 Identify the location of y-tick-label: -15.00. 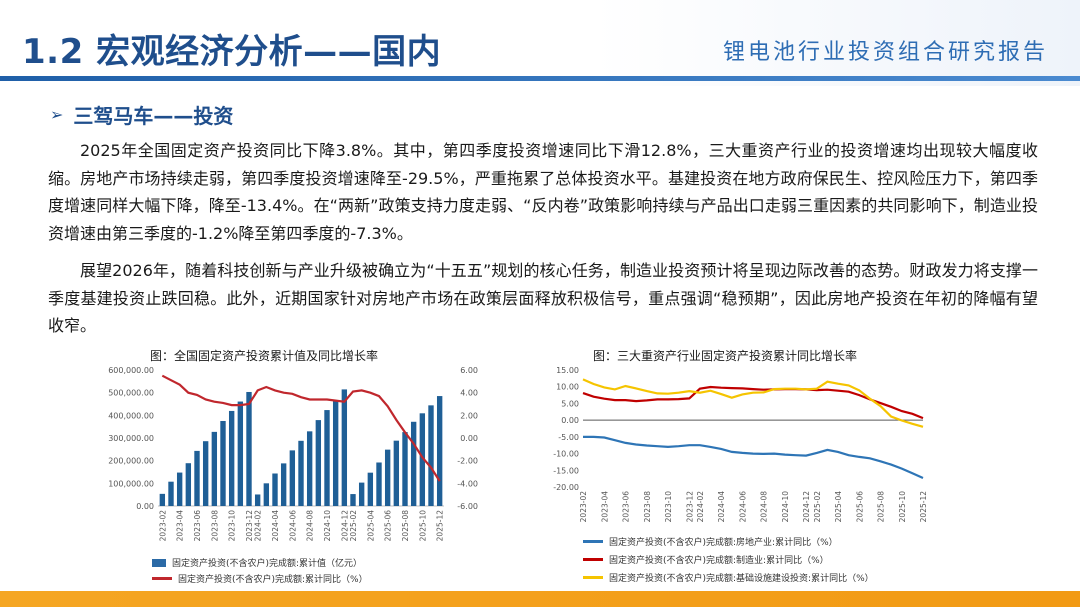
(566, 470).